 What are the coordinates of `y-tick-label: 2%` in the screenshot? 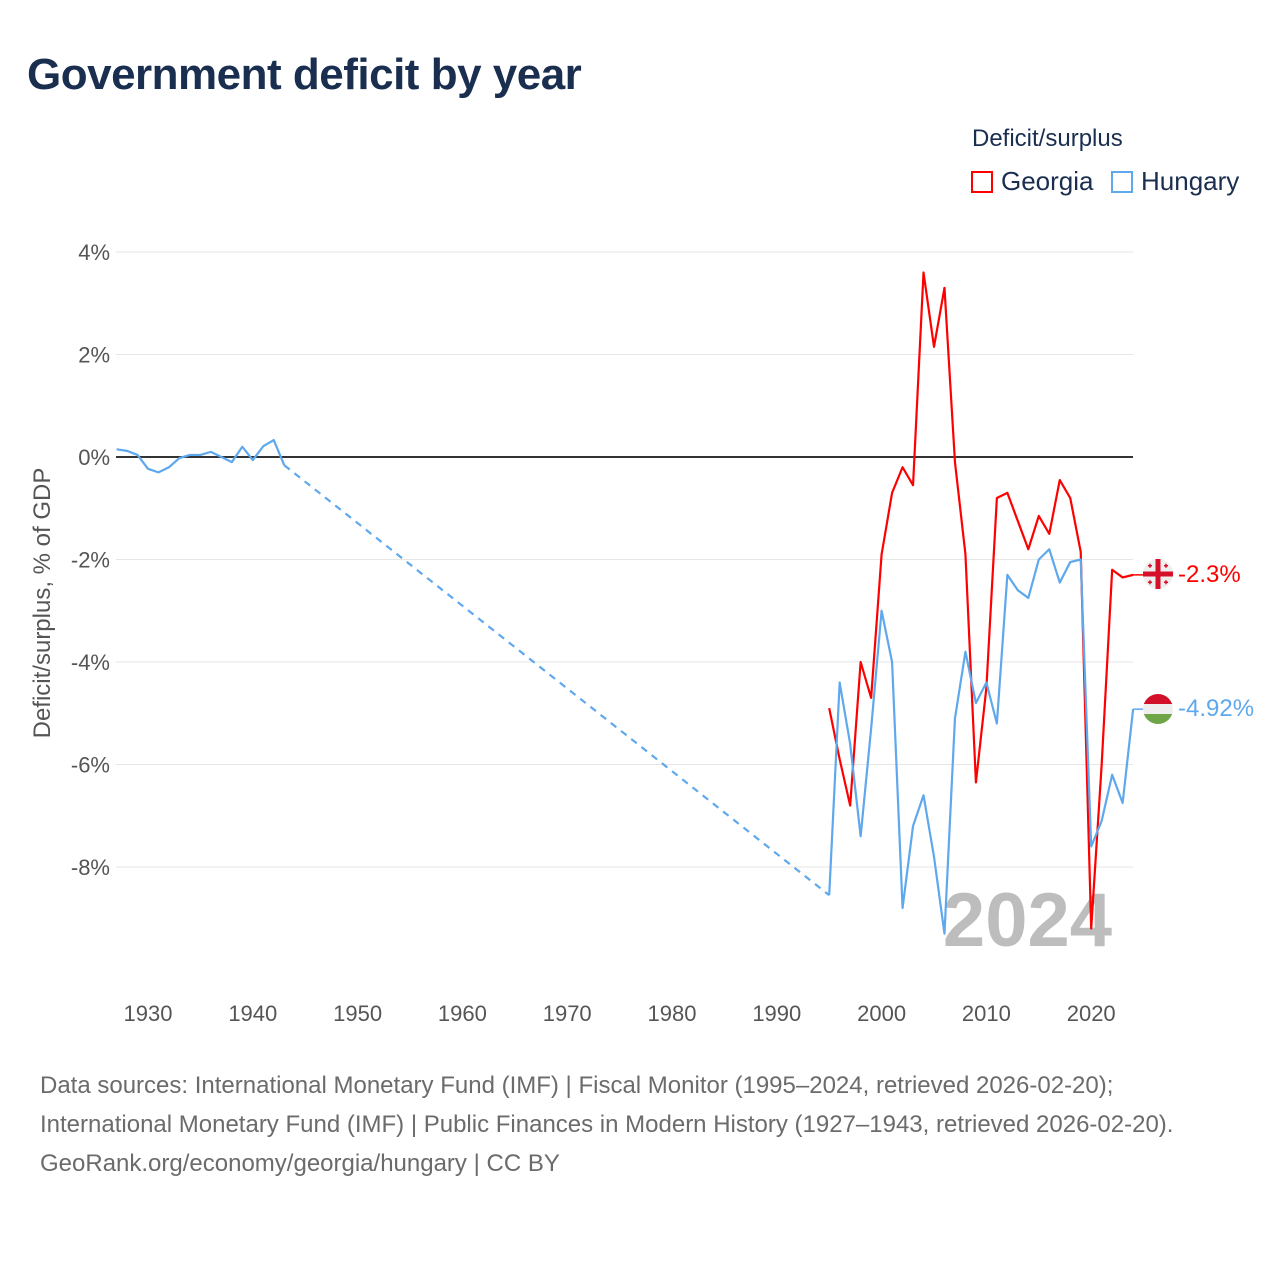 It's located at (94, 355).